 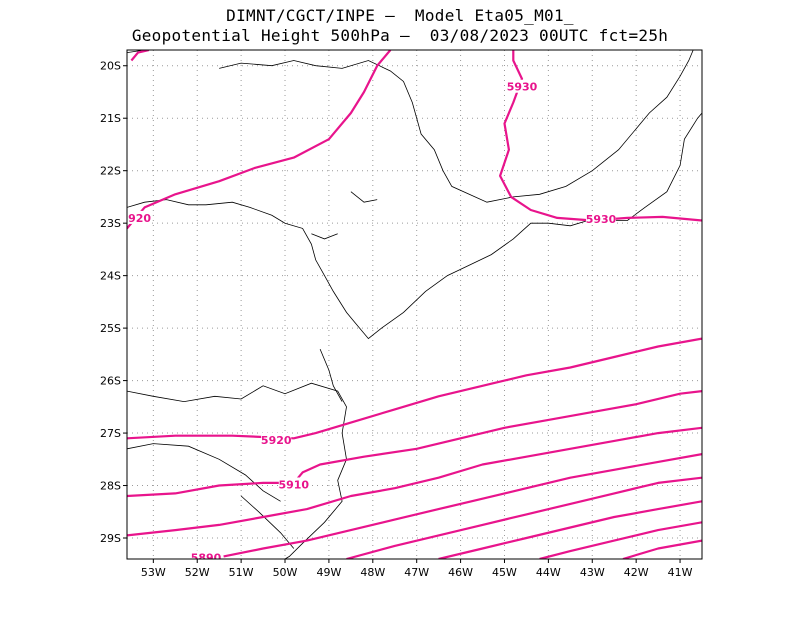 What do you see at coordinates (197, 572) in the screenshot?
I see `x-tick-label: 52W` at bounding box center [197, 572].